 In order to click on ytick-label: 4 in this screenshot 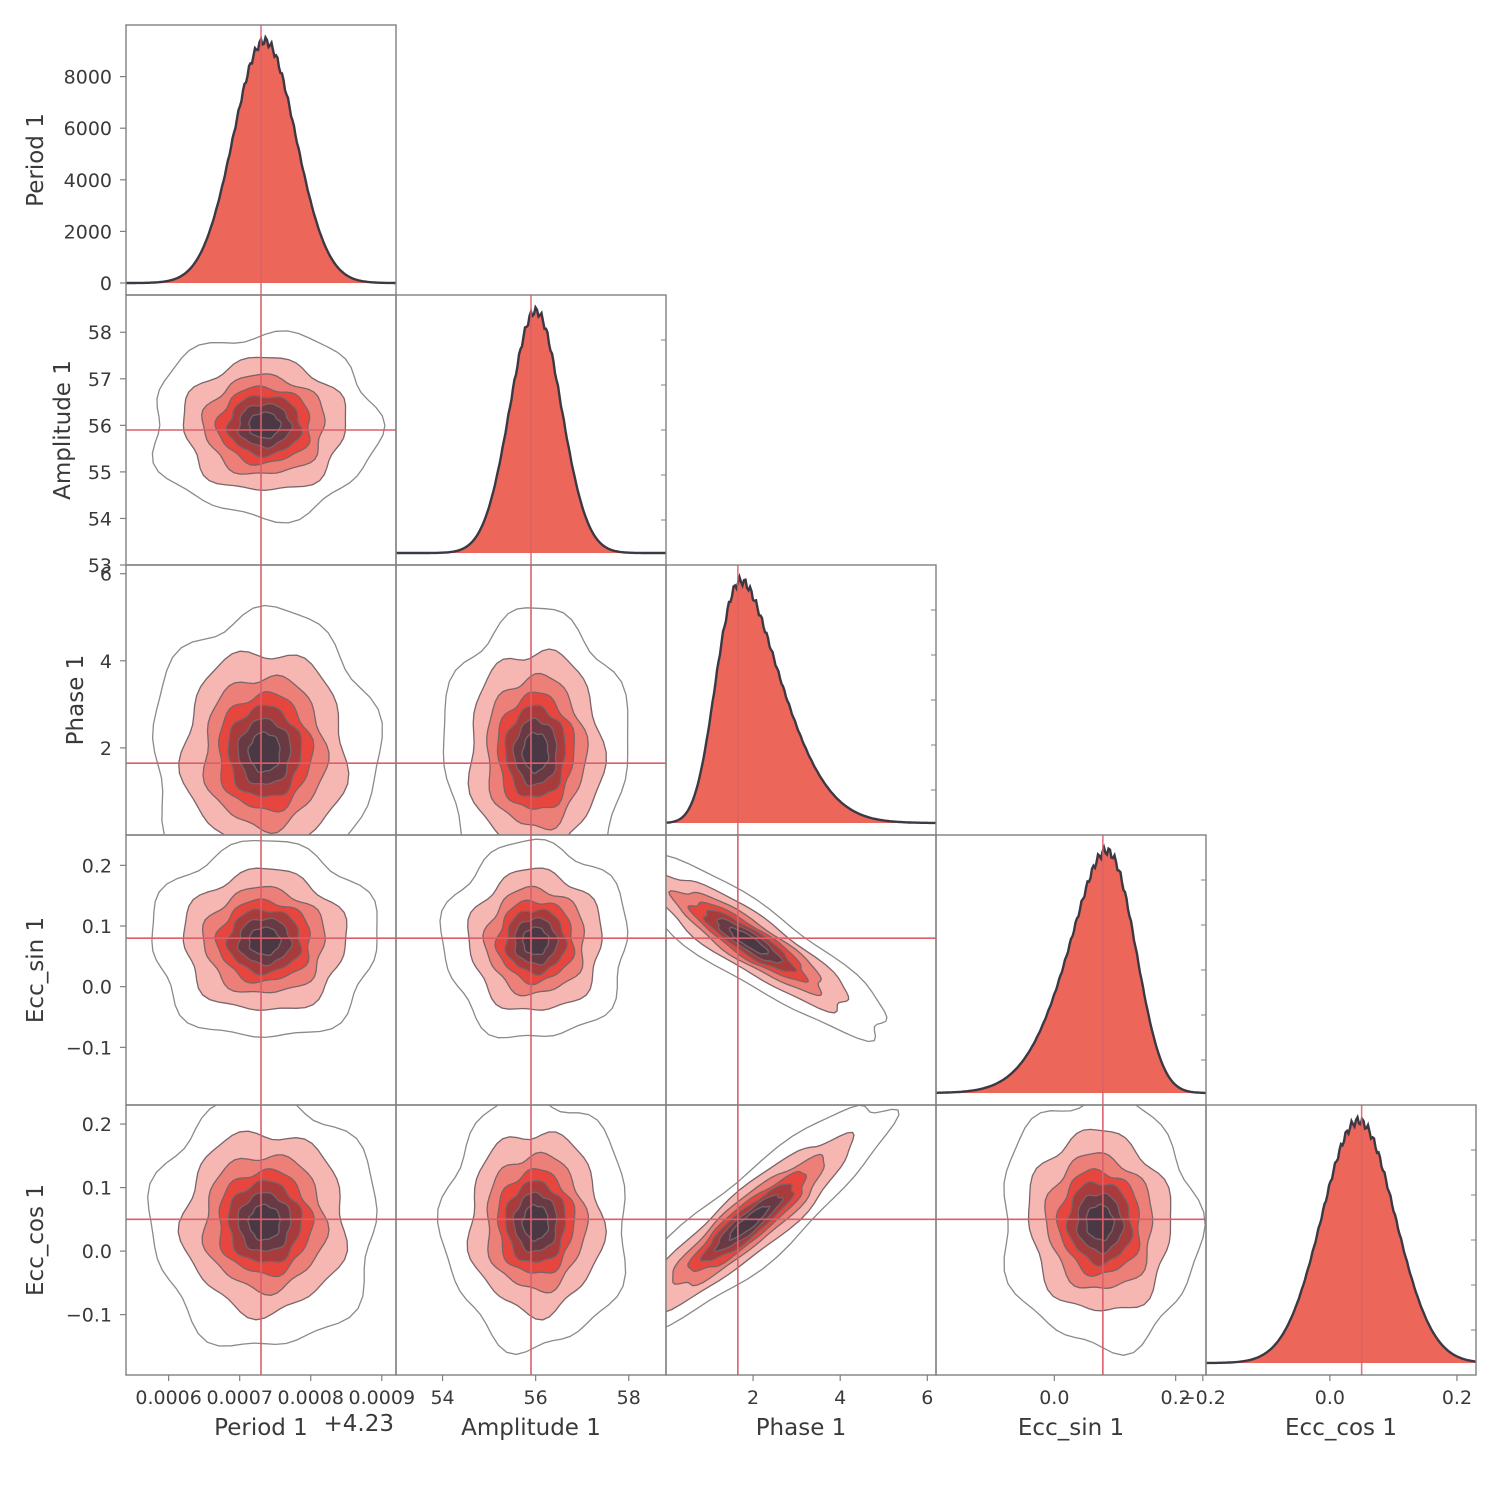, I will do `click(106, 662)`.